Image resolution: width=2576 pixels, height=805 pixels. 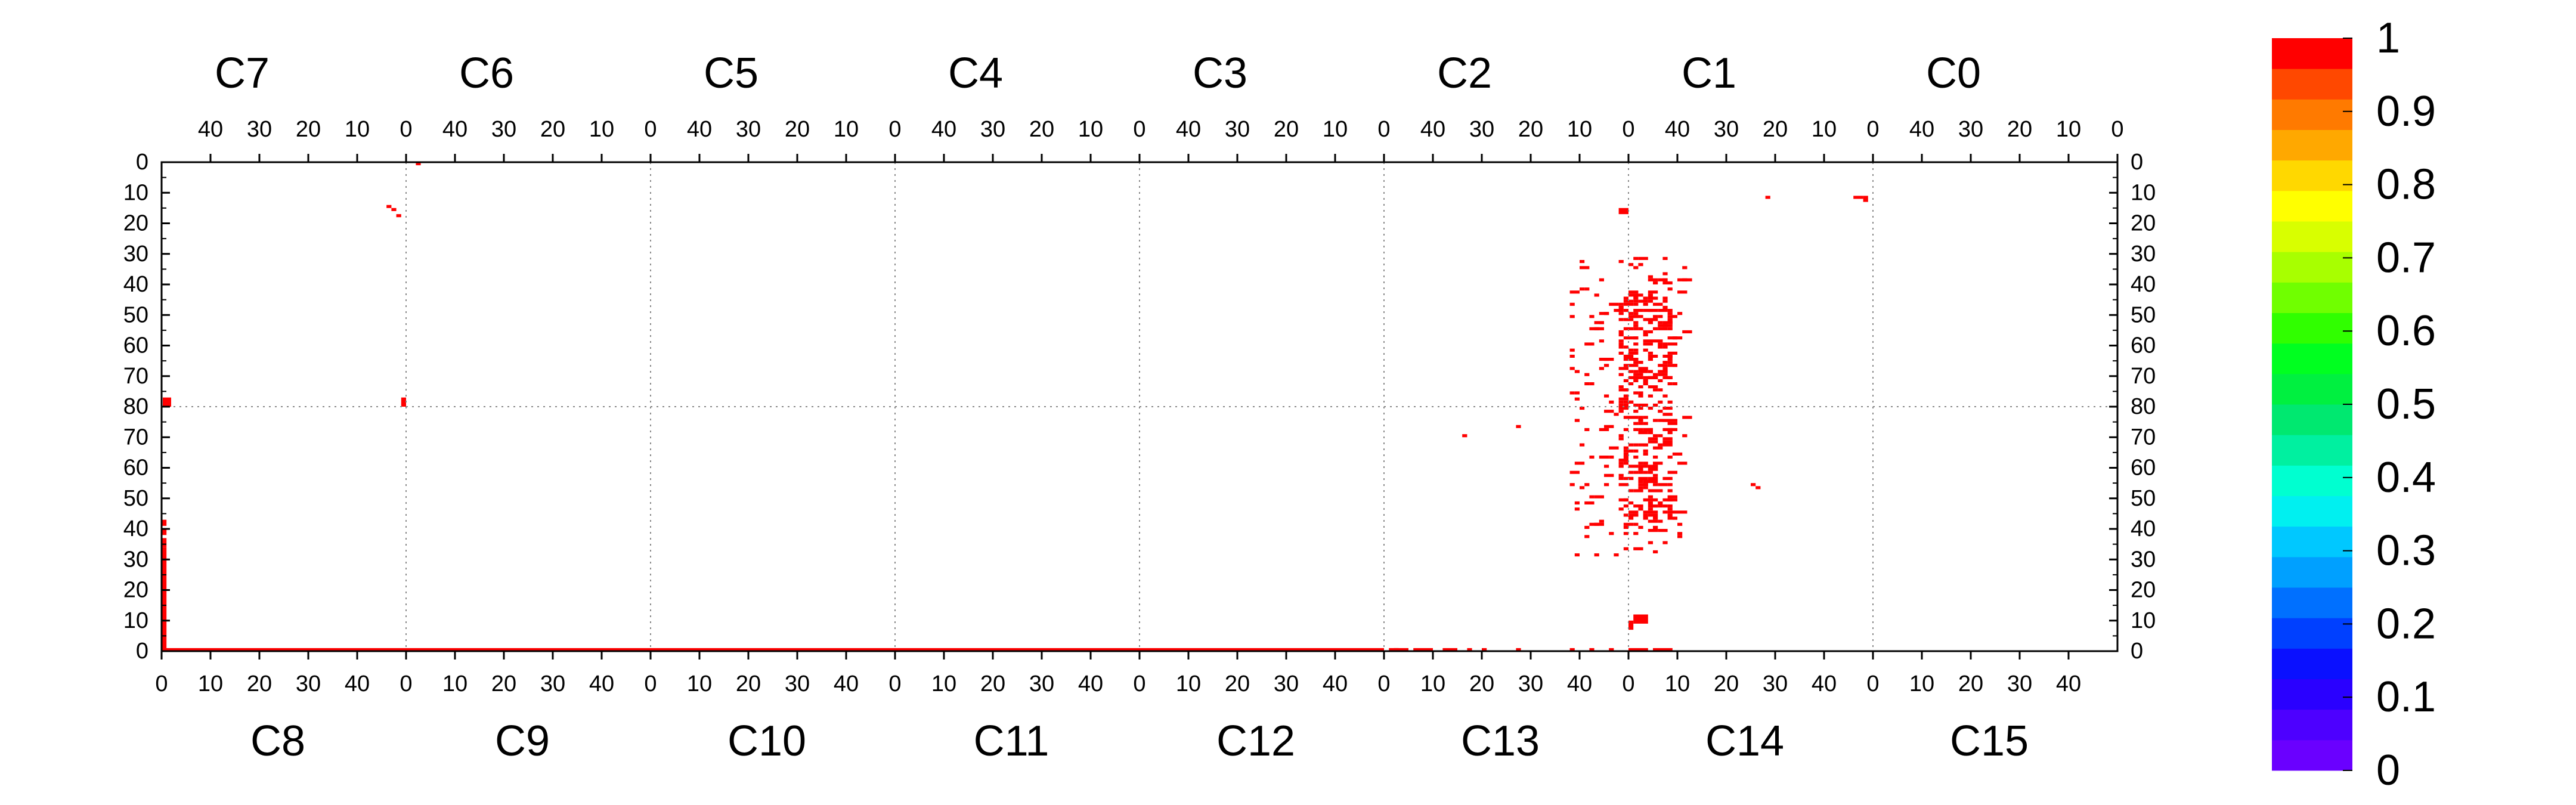 I want to click on y-tick-label-left: 20, so click(x=135, y=224).